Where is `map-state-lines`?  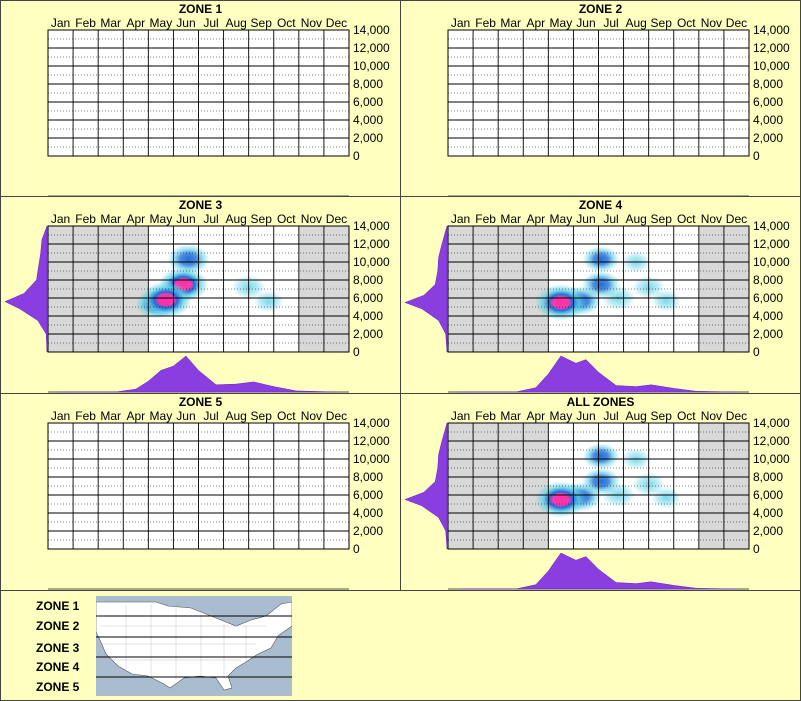 map-state-lines is located at coordinates (182, 642).